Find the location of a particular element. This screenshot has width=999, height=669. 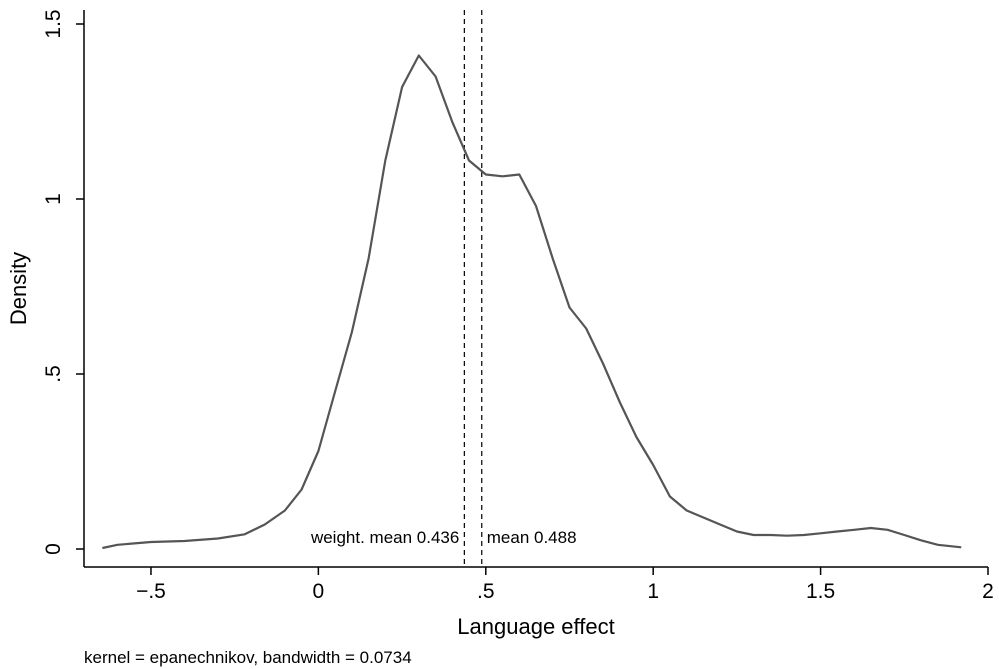

reference-line-label: mean 0.488 is located at coordinates (532, 537).